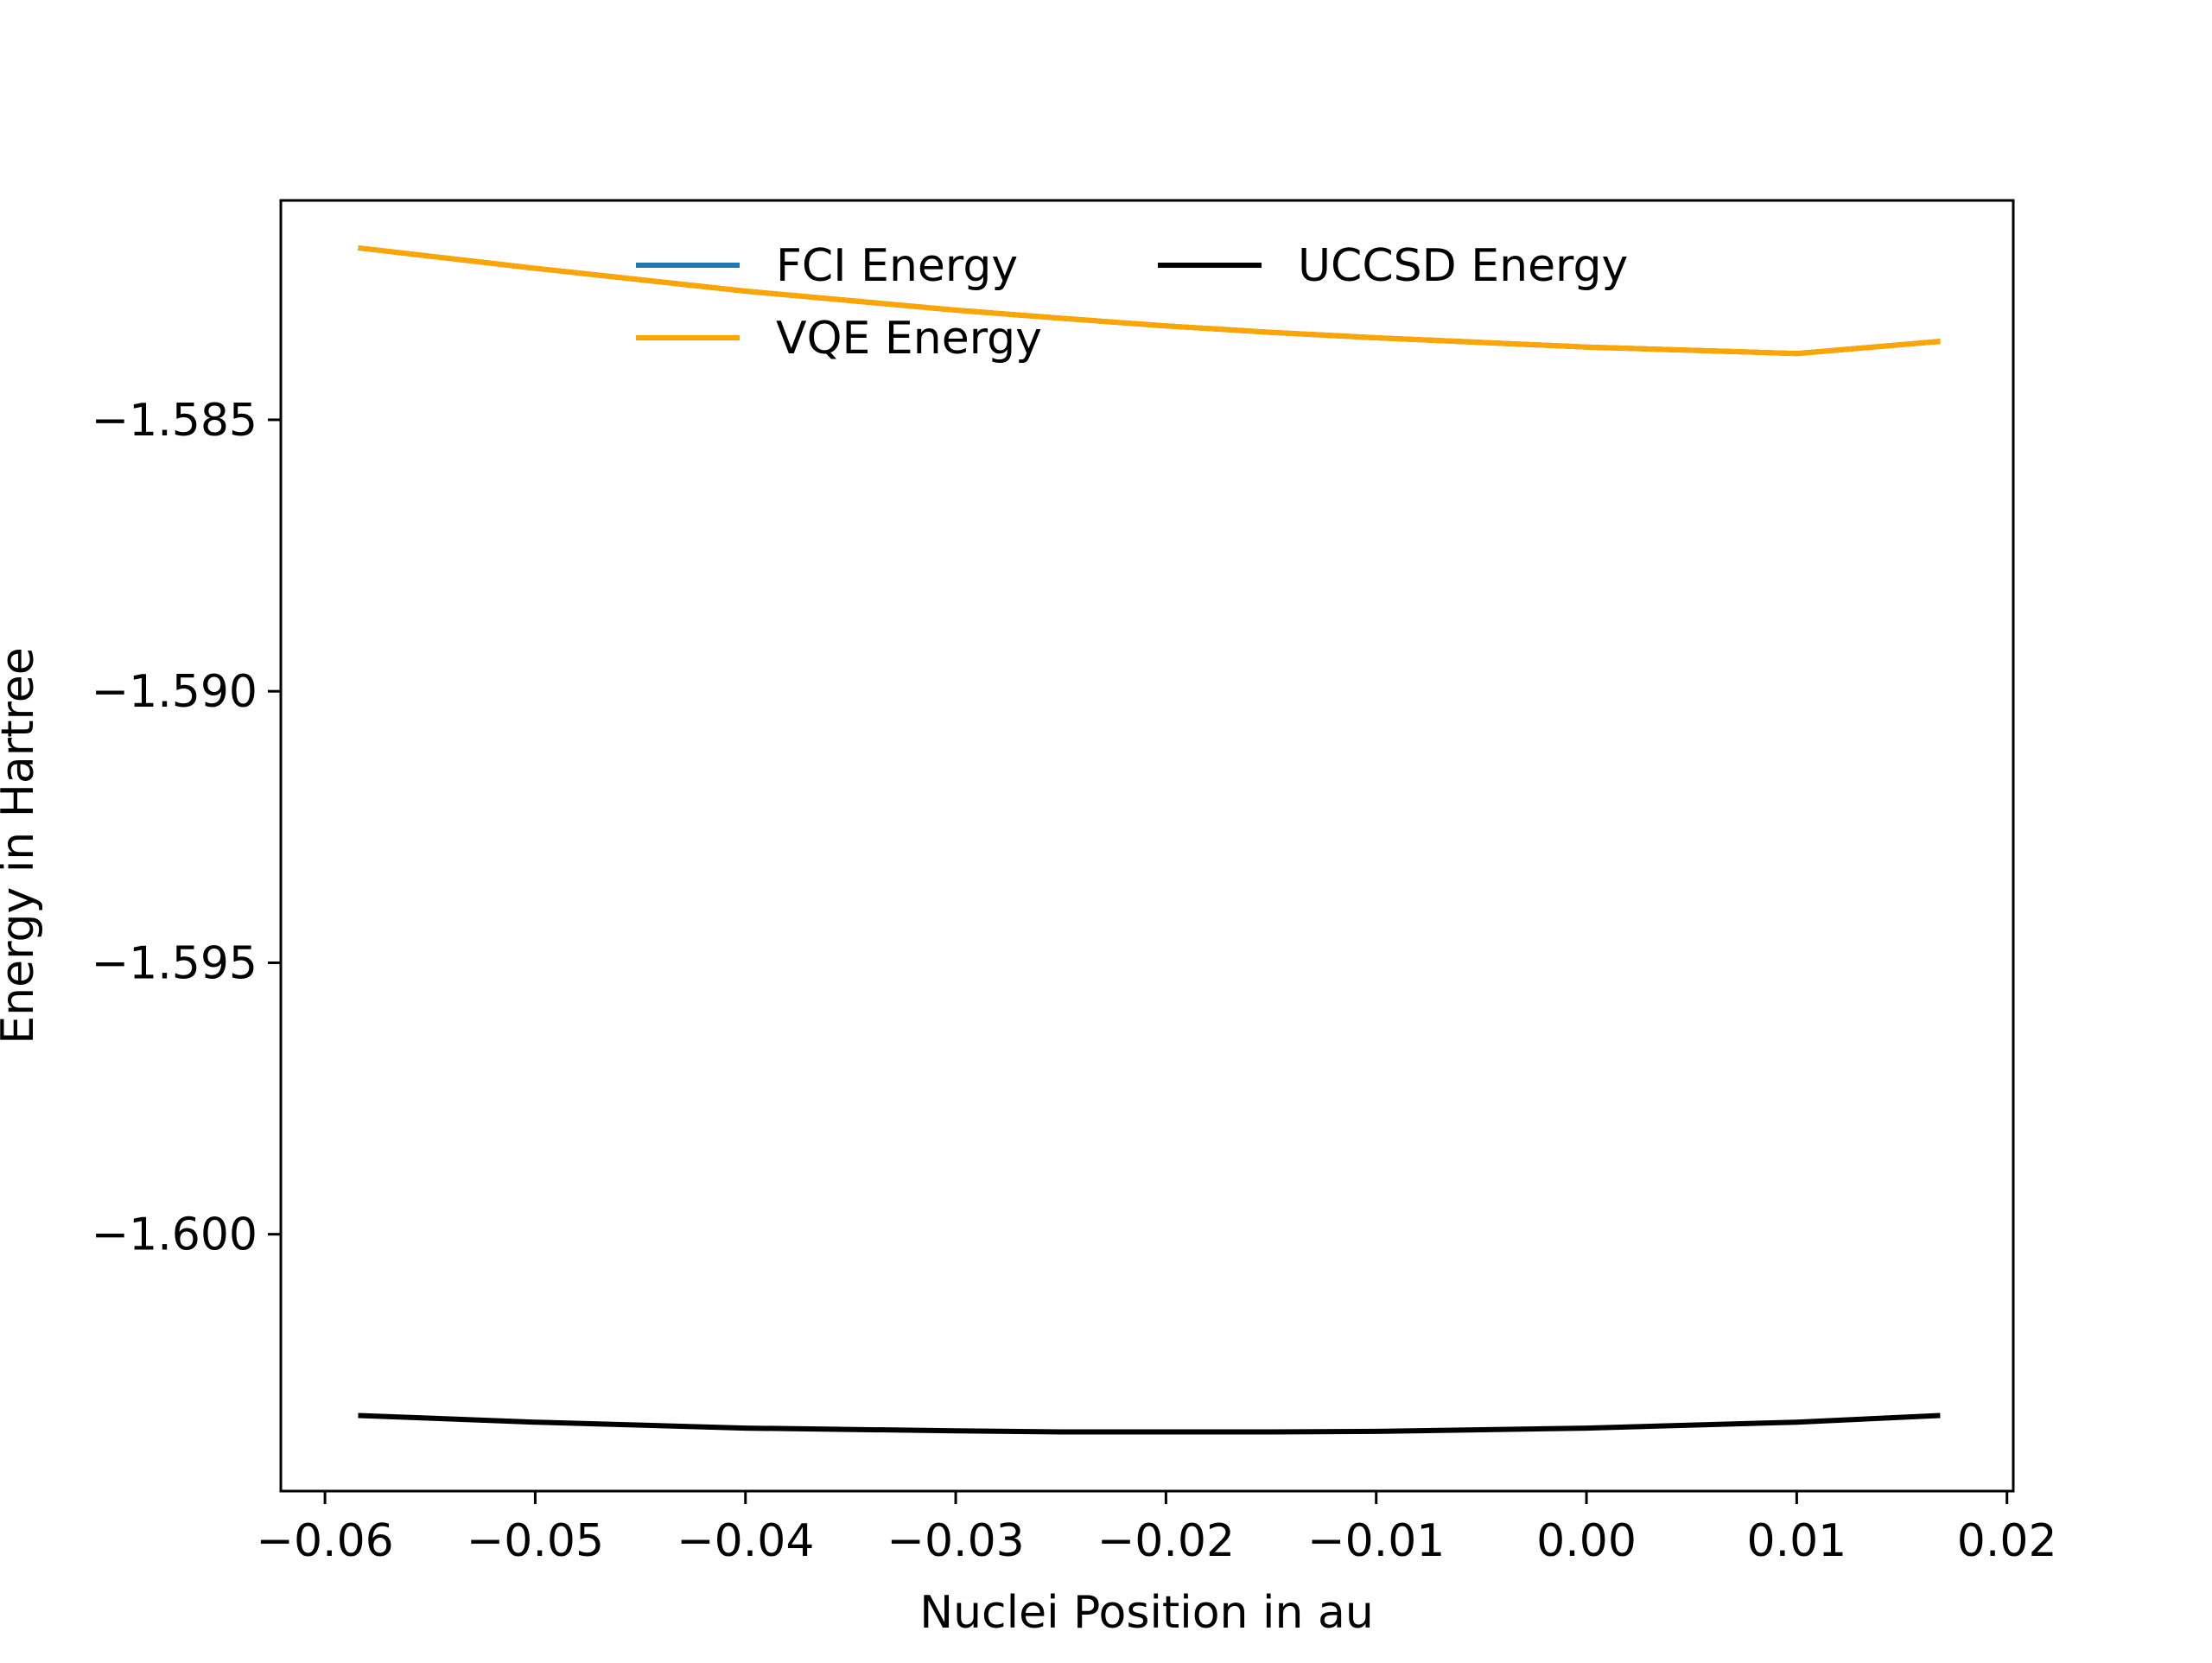 This screenshot has height=1663, width=2212. Describe the element at coordinates (2007, 1541) in the screenshot. I see `x-tick-label: 0.02` at that location.